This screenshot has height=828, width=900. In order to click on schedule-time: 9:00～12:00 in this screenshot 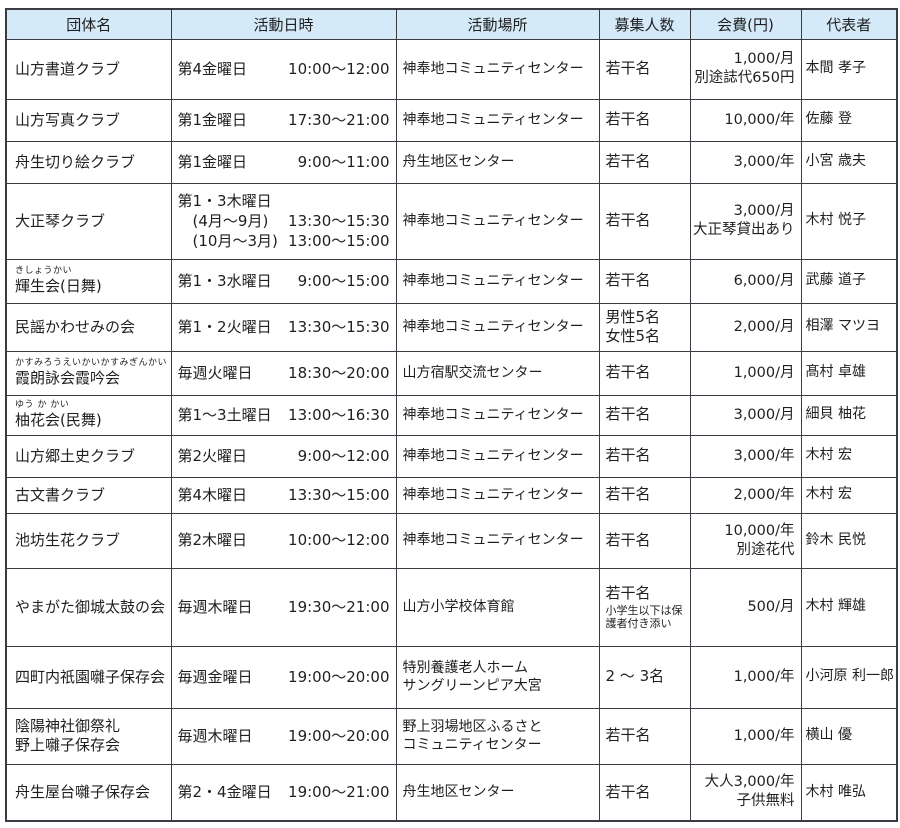, I will do `click(343, 455)`.